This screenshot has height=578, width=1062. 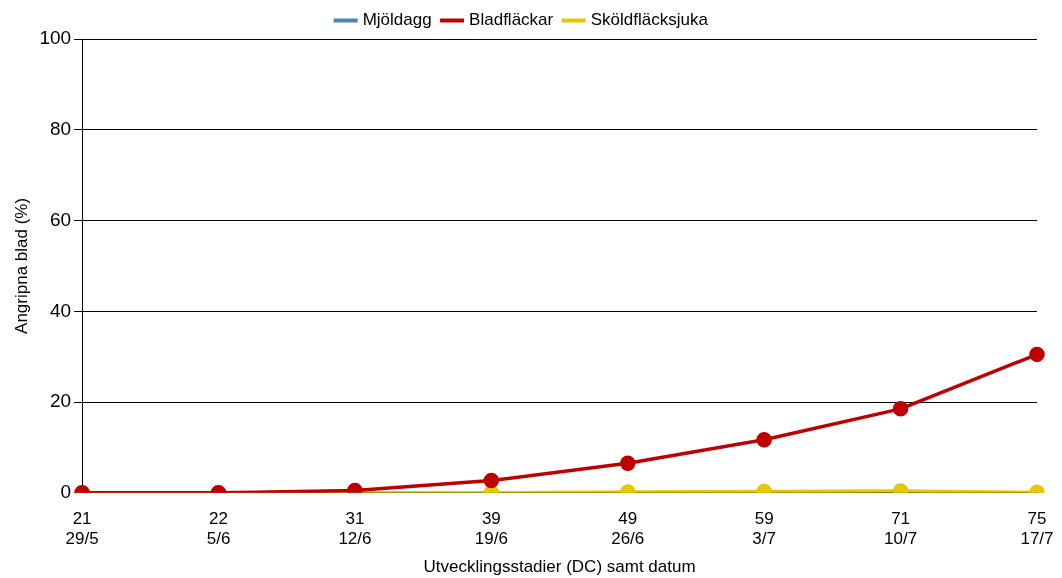 I want to click on x-tick-label: 59 3/7, so click(x=764, y=528).